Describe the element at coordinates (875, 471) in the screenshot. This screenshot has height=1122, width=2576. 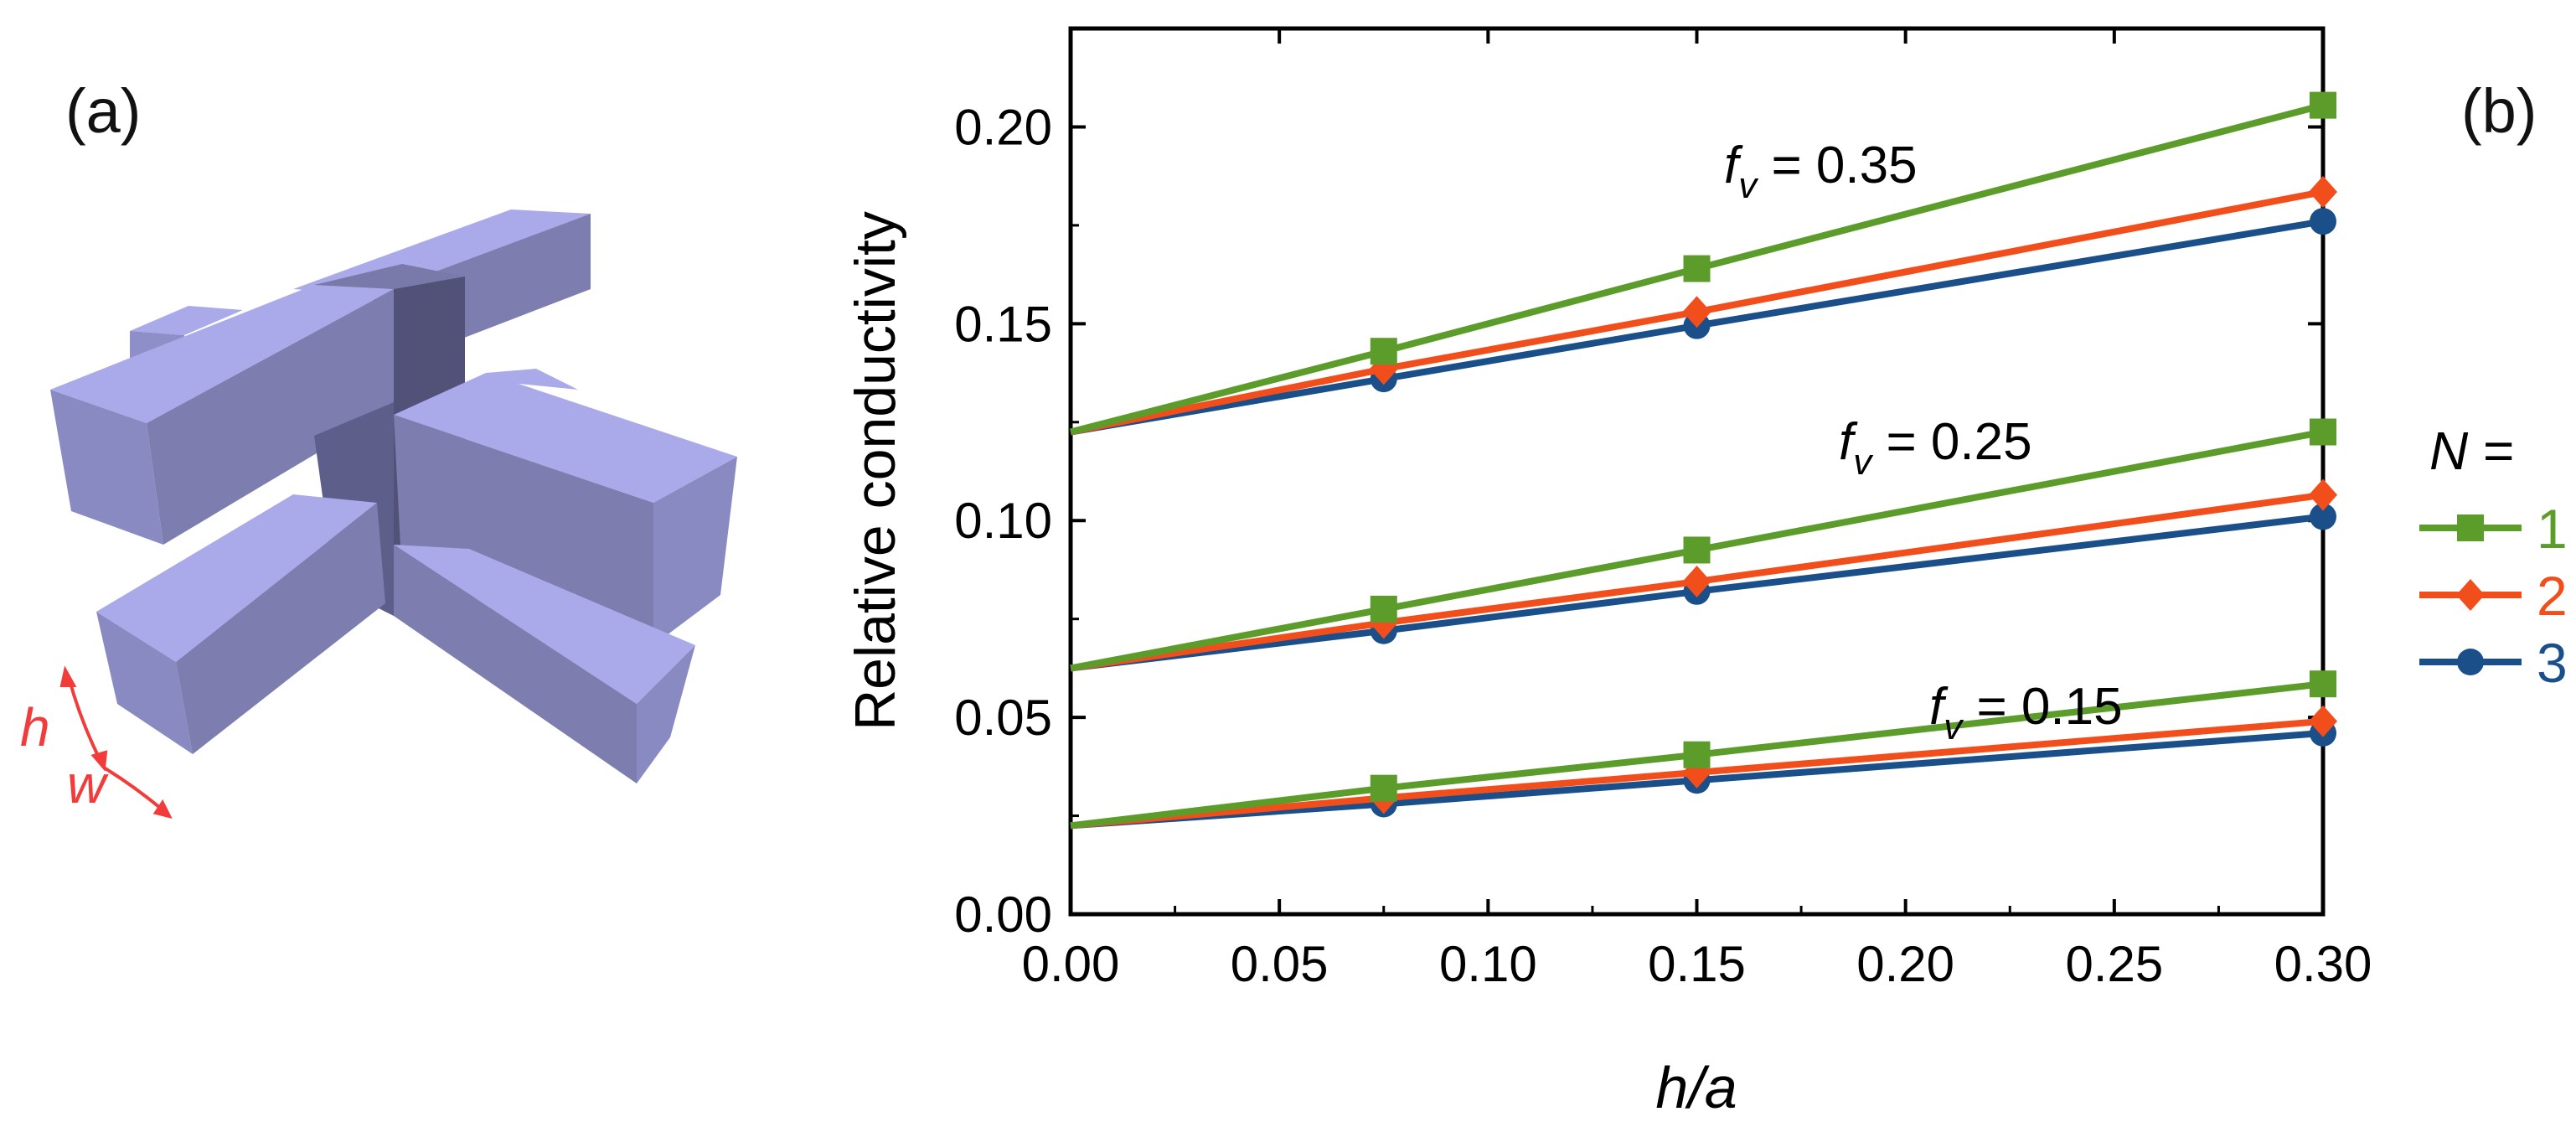
I see `y-axis-label: Relative conductivity` at that location.